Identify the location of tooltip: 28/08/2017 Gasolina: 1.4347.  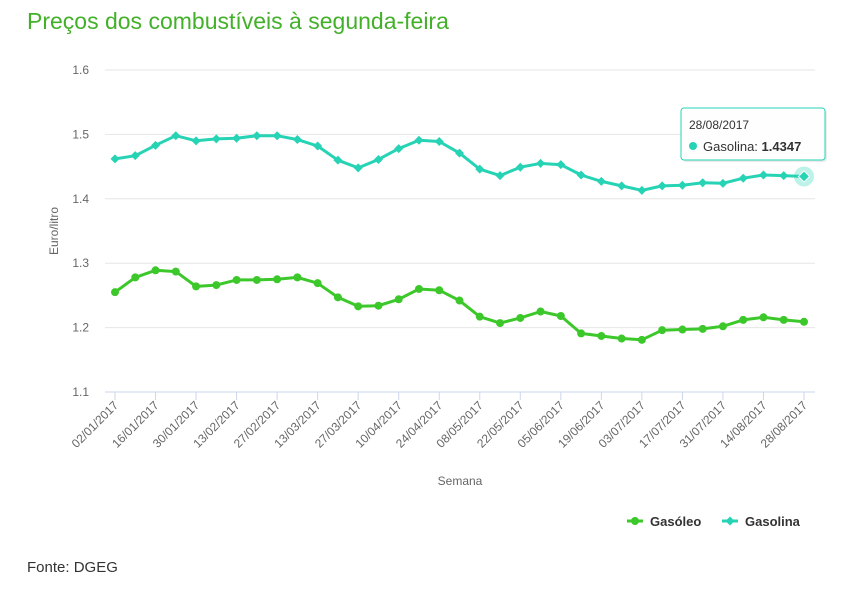
(753, 147).